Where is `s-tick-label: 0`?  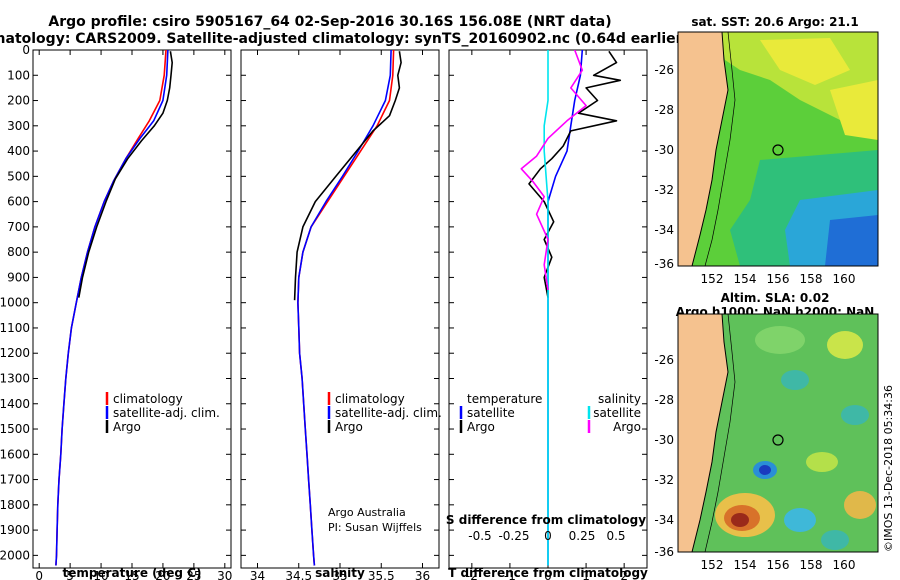 s-tick-label: 0 is located at coordinates (548, 536).